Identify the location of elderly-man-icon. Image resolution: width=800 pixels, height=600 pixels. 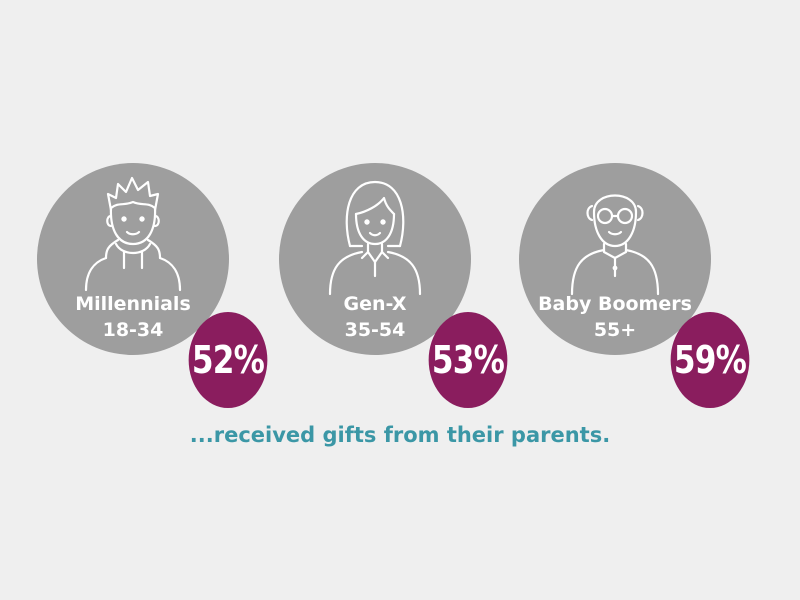
(615, 236).